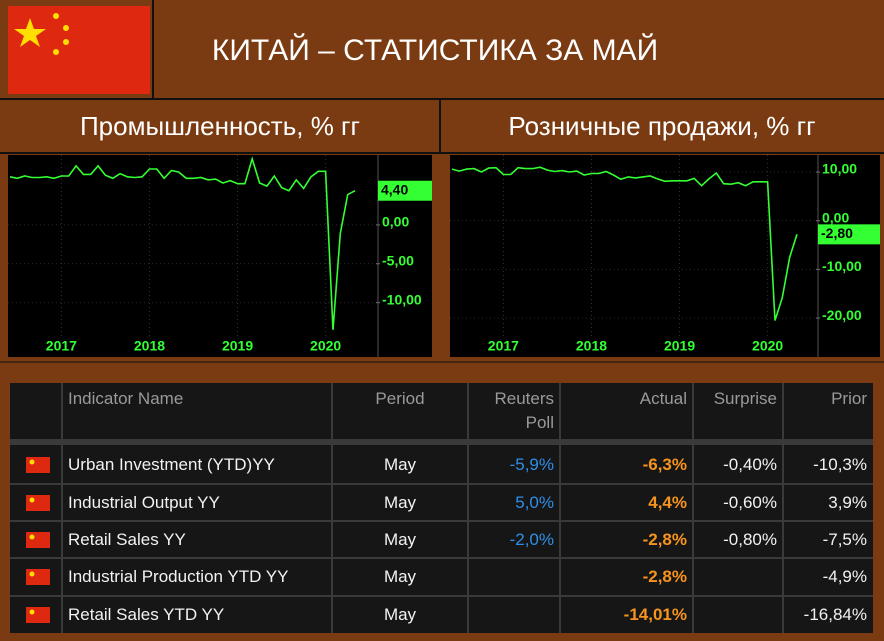 This screenshot has height=641, width=884. Describe the element at coordinates (524, 410) in the screenshot. I see `column-header: Reuters Poll` at that location.